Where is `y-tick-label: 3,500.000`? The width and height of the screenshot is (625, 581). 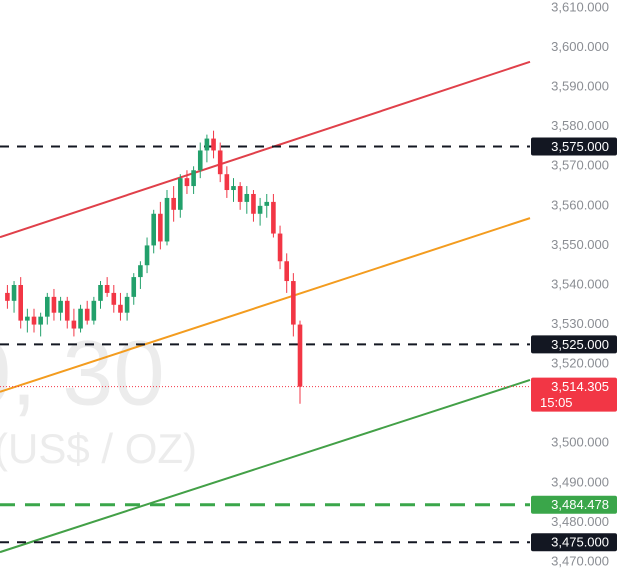
y-tick-label: 3,500.000 is located at coordinates (580, 442).